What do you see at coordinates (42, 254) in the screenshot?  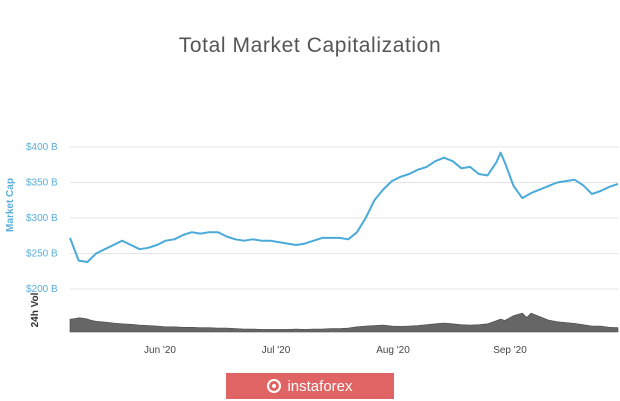 I see `y-tick-label: $250 B` at bounding box center [42, 254].